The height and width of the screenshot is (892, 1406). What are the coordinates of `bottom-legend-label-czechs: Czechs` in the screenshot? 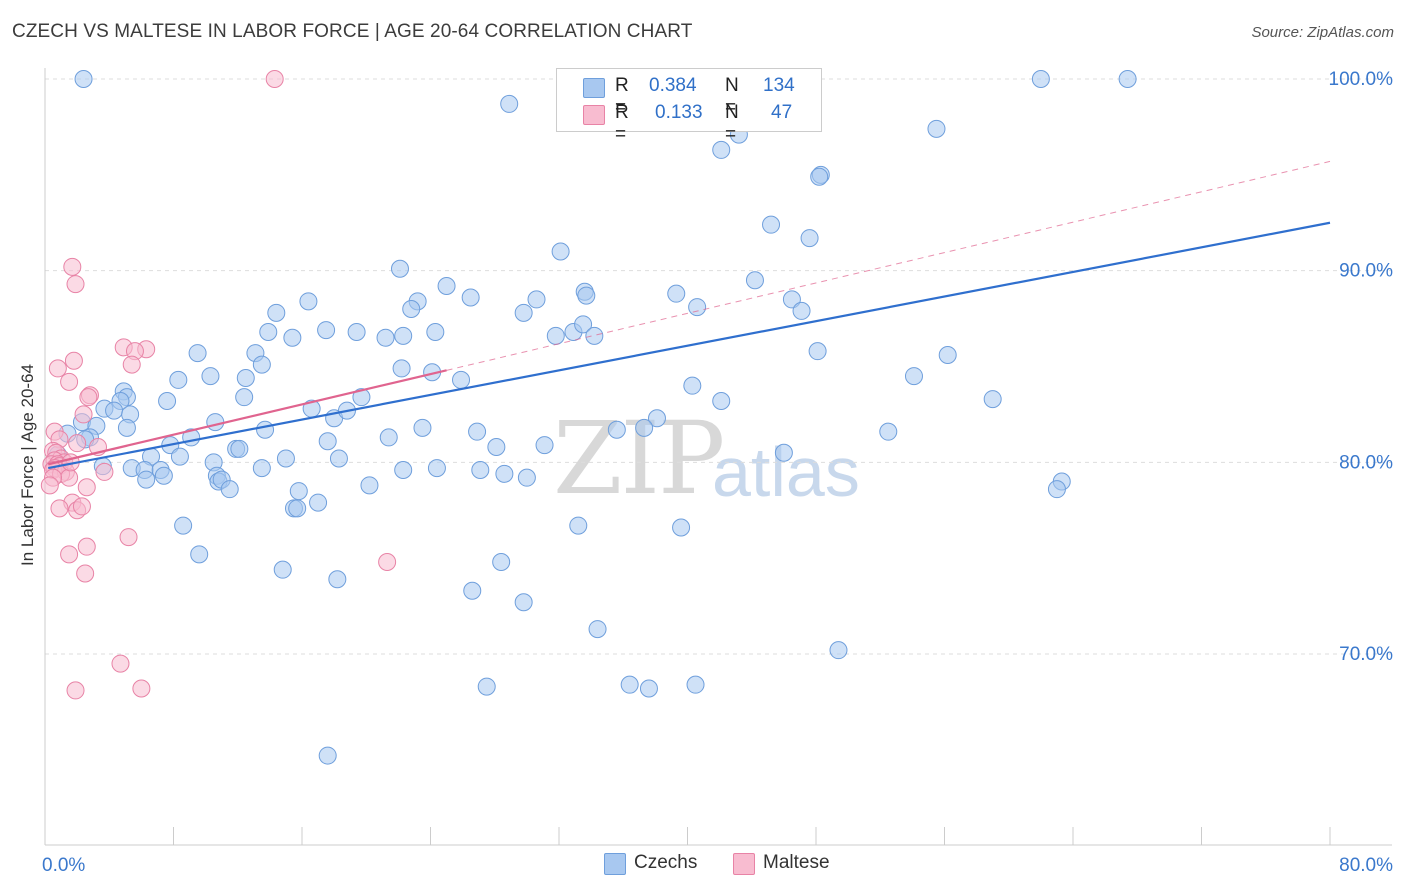 It's located at (666, 862).